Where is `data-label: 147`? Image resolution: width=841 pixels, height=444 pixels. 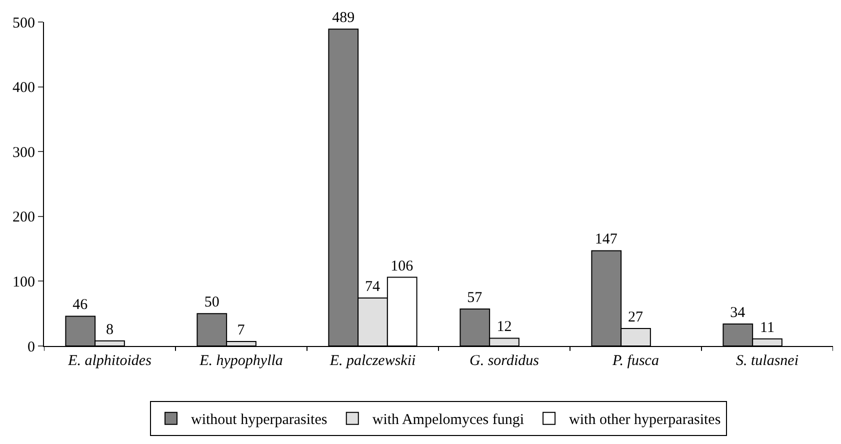
data-label: 147 is located at coordinates (606, 240).